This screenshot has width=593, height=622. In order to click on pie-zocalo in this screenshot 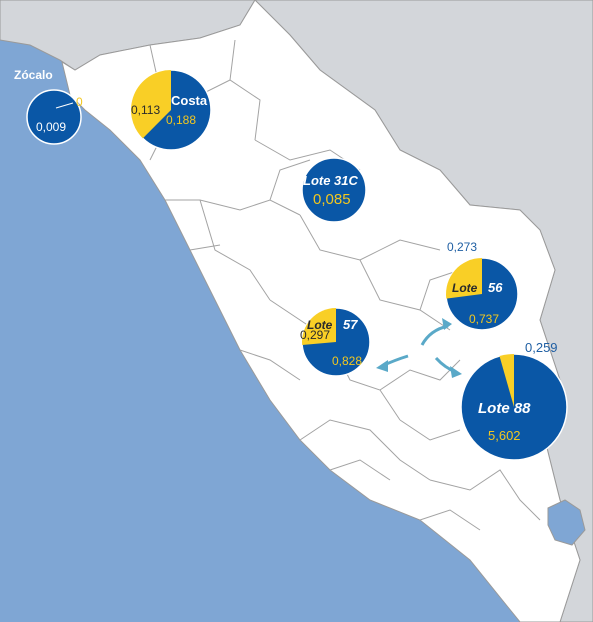, I will do `click(54, 117)`.